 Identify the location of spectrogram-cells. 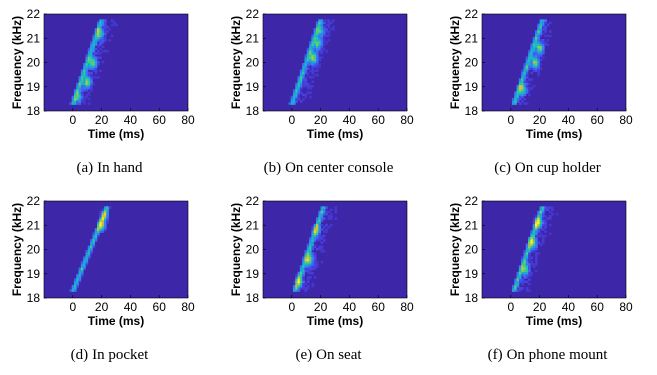
(531, 62).